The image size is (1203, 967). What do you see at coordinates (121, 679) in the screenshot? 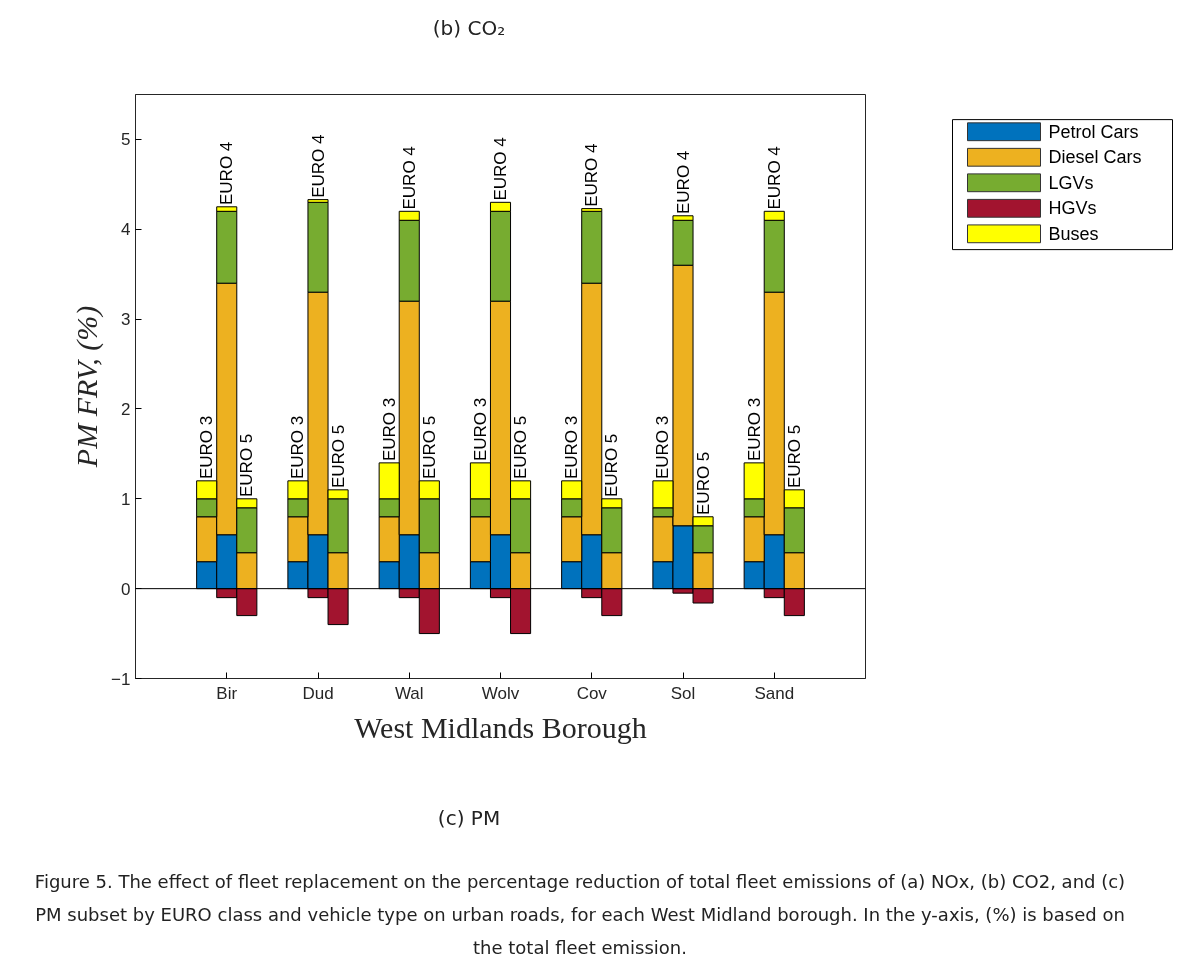
I see `y-tick-label: −1` at bounding box center [121, 679].